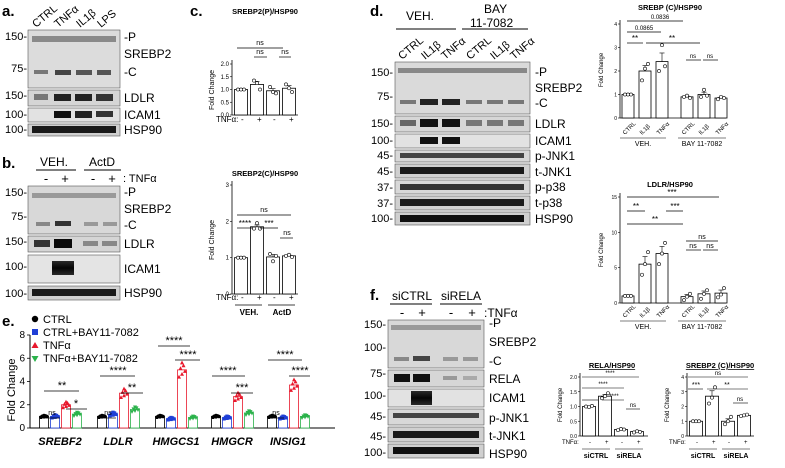 This screenshot has height=468, width=785. Describe the element at coordinates (107, 19) in the screenshot. I see `lane-label: LPS` at that location.